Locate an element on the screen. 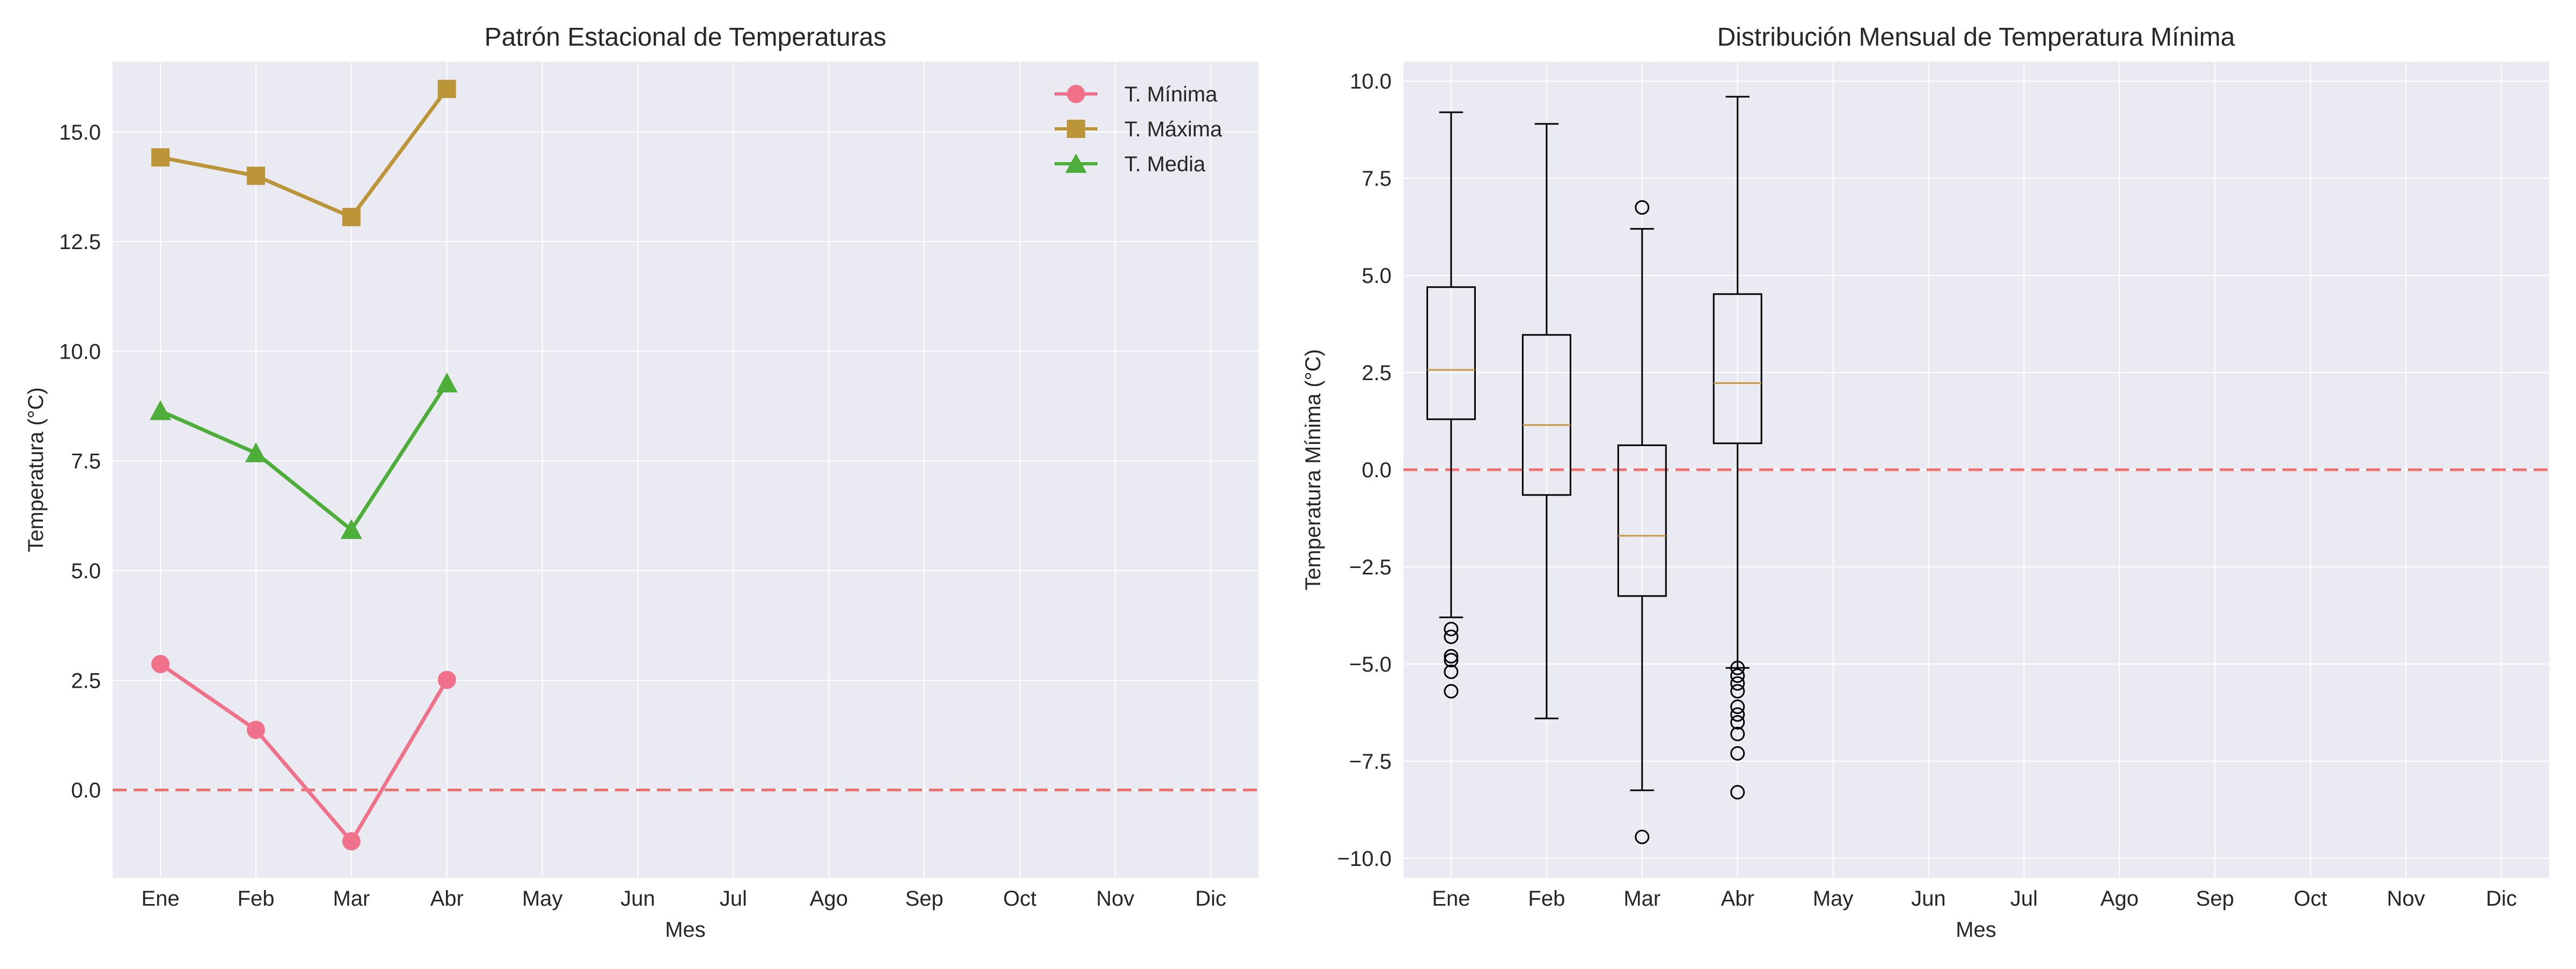 This screenshot has width=2576, height=969. line-chart-title: Patrón Estacional de Temperaturas is located at coordinates (686, 37).